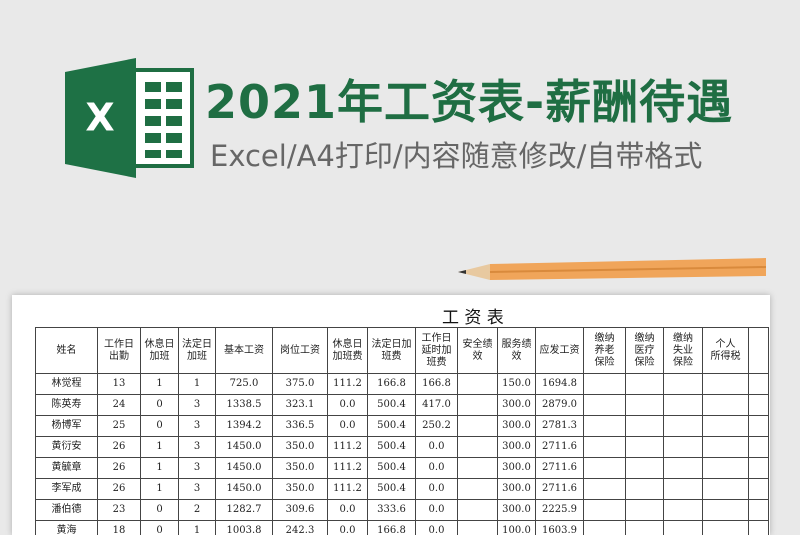 The height and width of the screenshot is (535, 800). I want to click on cell: 309.6, so click(300, 510).